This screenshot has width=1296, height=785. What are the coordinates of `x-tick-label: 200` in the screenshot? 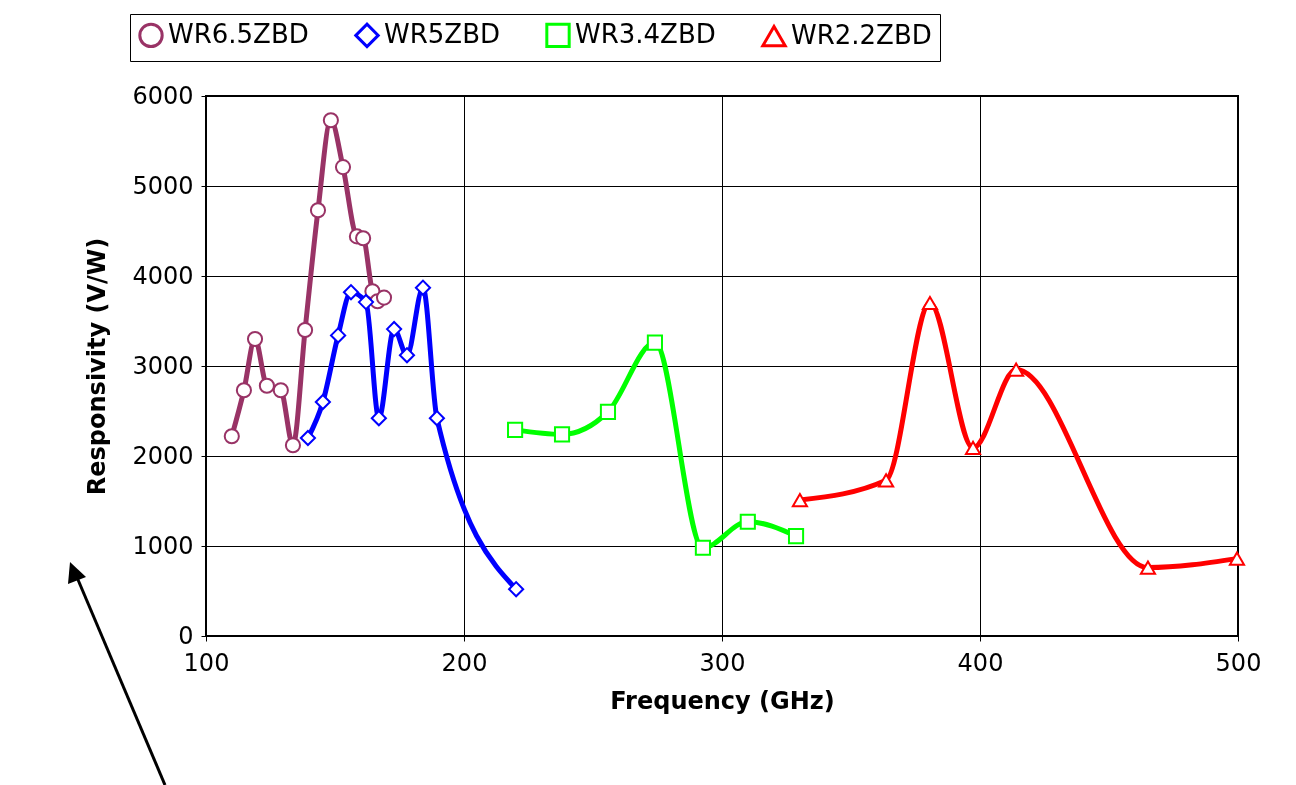 It's located at (464, 662).